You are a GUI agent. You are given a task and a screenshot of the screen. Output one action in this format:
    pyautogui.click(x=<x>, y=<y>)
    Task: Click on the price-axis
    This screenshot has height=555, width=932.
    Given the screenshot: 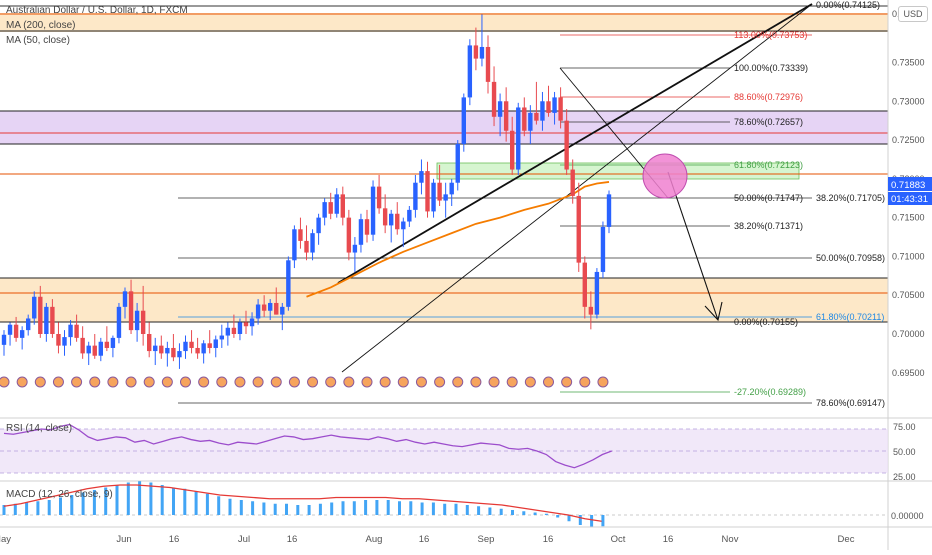 What is the action you would take?
    pyautogui.click(x=910, y=275)
    